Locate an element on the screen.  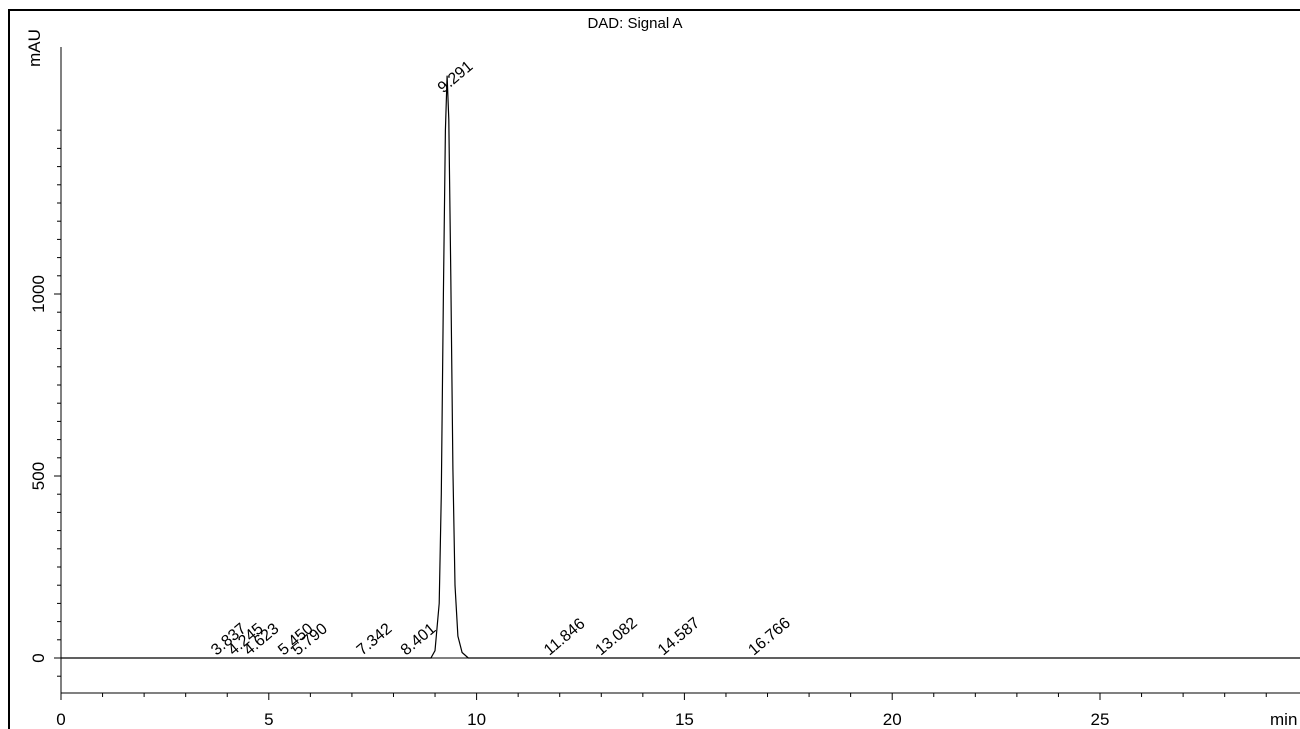
x-tick-label: 25 is located at coordinates (1100, 719).